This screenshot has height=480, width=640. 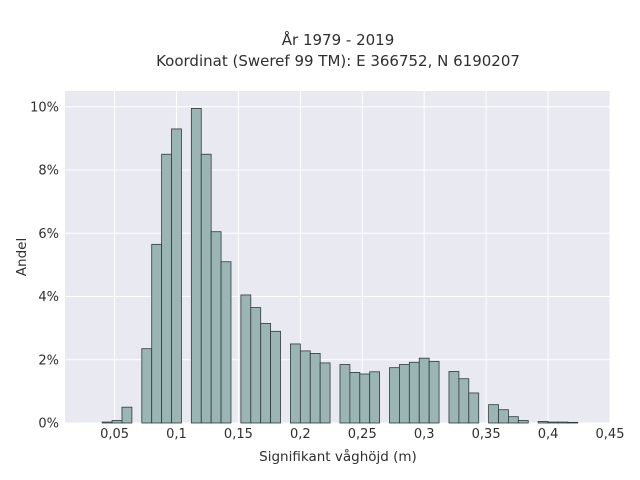 What do you see at coordinates (44, 107) in the screenshot?
I see `y-tick-label: 10%` at bounding box center [44, 107].